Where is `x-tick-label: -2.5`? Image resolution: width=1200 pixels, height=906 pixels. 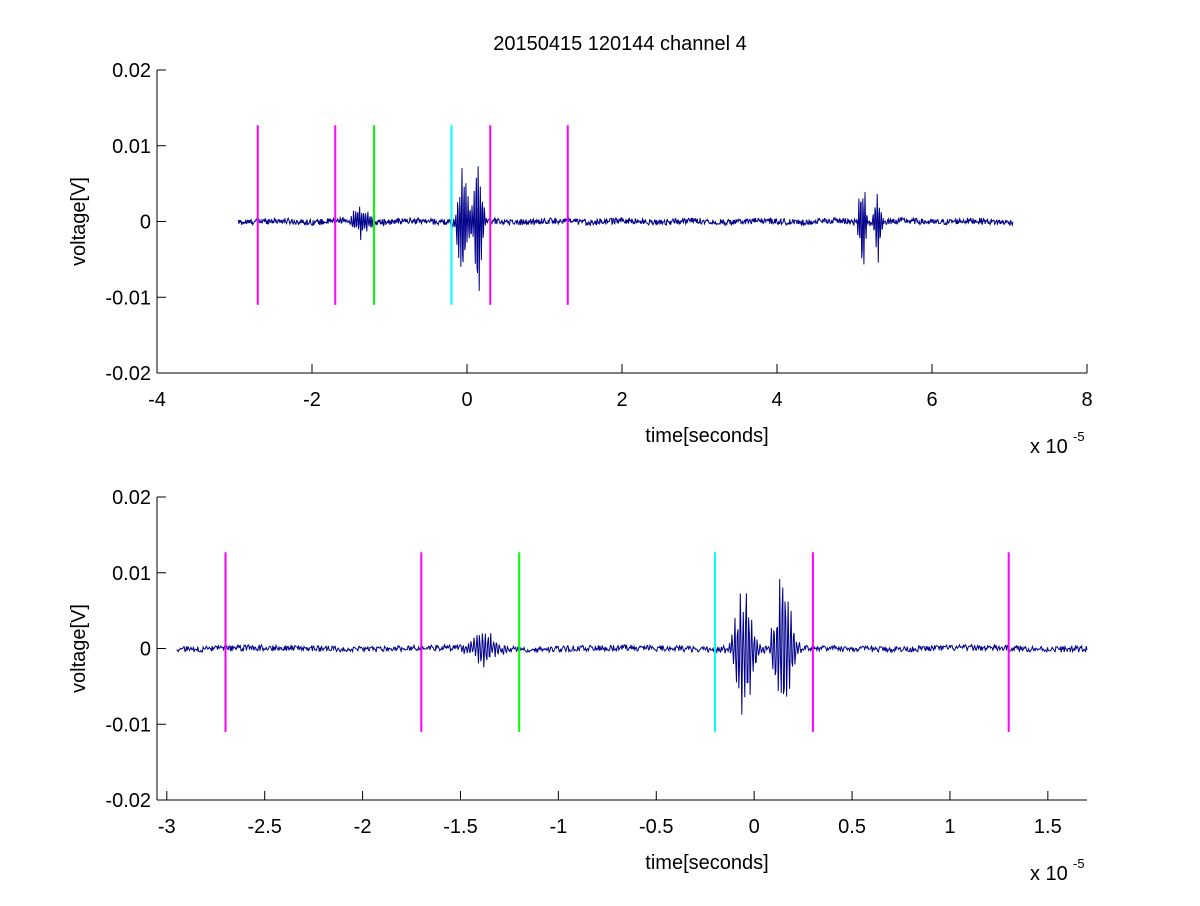 x-tick-label: -2.5 is located at coordinates (264, 827).